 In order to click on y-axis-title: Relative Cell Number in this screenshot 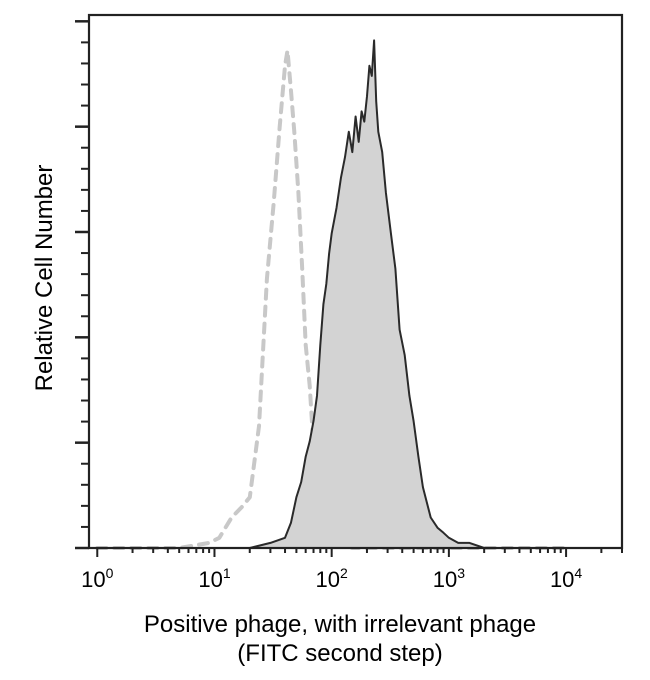, I will do `click(44, 278)`.